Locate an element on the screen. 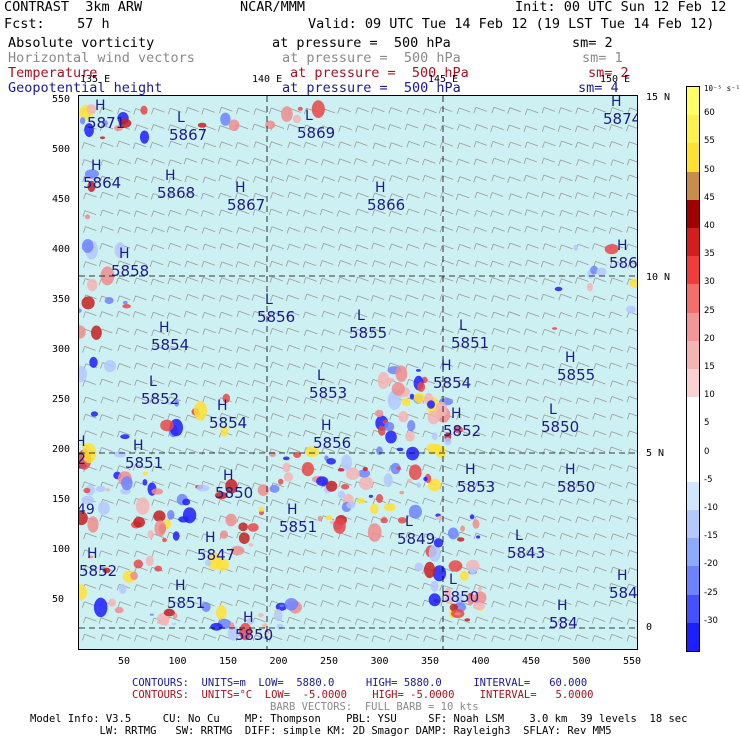 This screenshot has height=740, width=740. height-value-label: 5852 is located at coordinates (160, 399).